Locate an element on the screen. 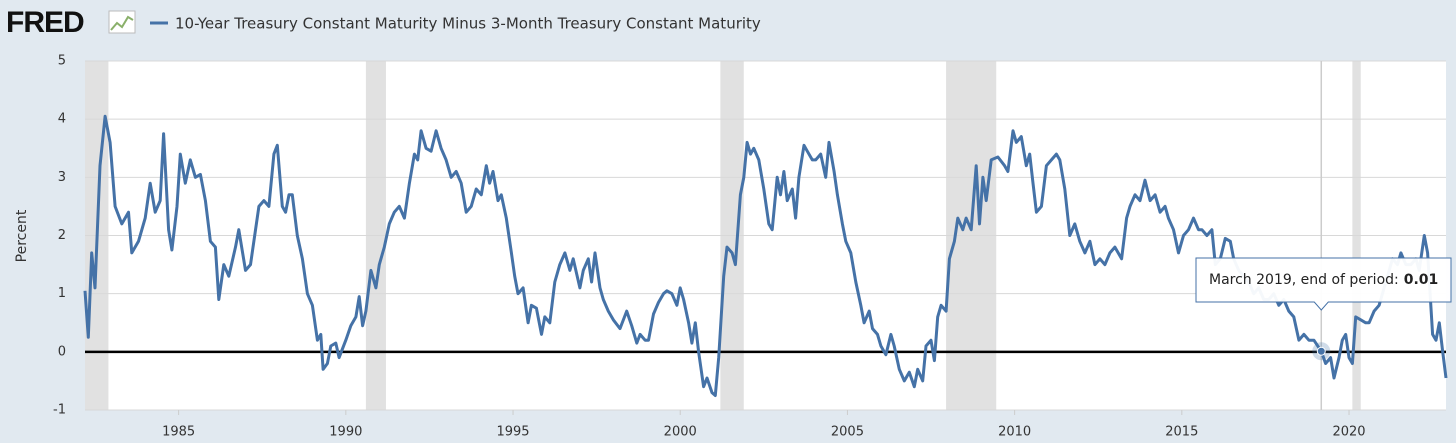  x-tick-label: 1985 is located at coordinates (178, 432).